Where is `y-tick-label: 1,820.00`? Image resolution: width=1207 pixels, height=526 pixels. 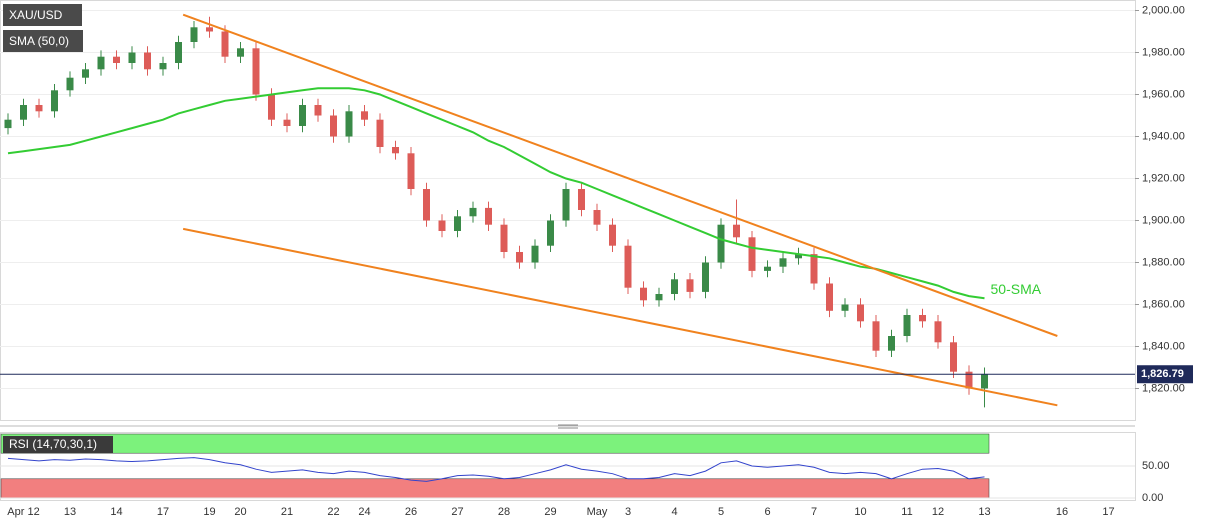 y-tick-label: 1,820.00 is located at coordinates (1163, 388).